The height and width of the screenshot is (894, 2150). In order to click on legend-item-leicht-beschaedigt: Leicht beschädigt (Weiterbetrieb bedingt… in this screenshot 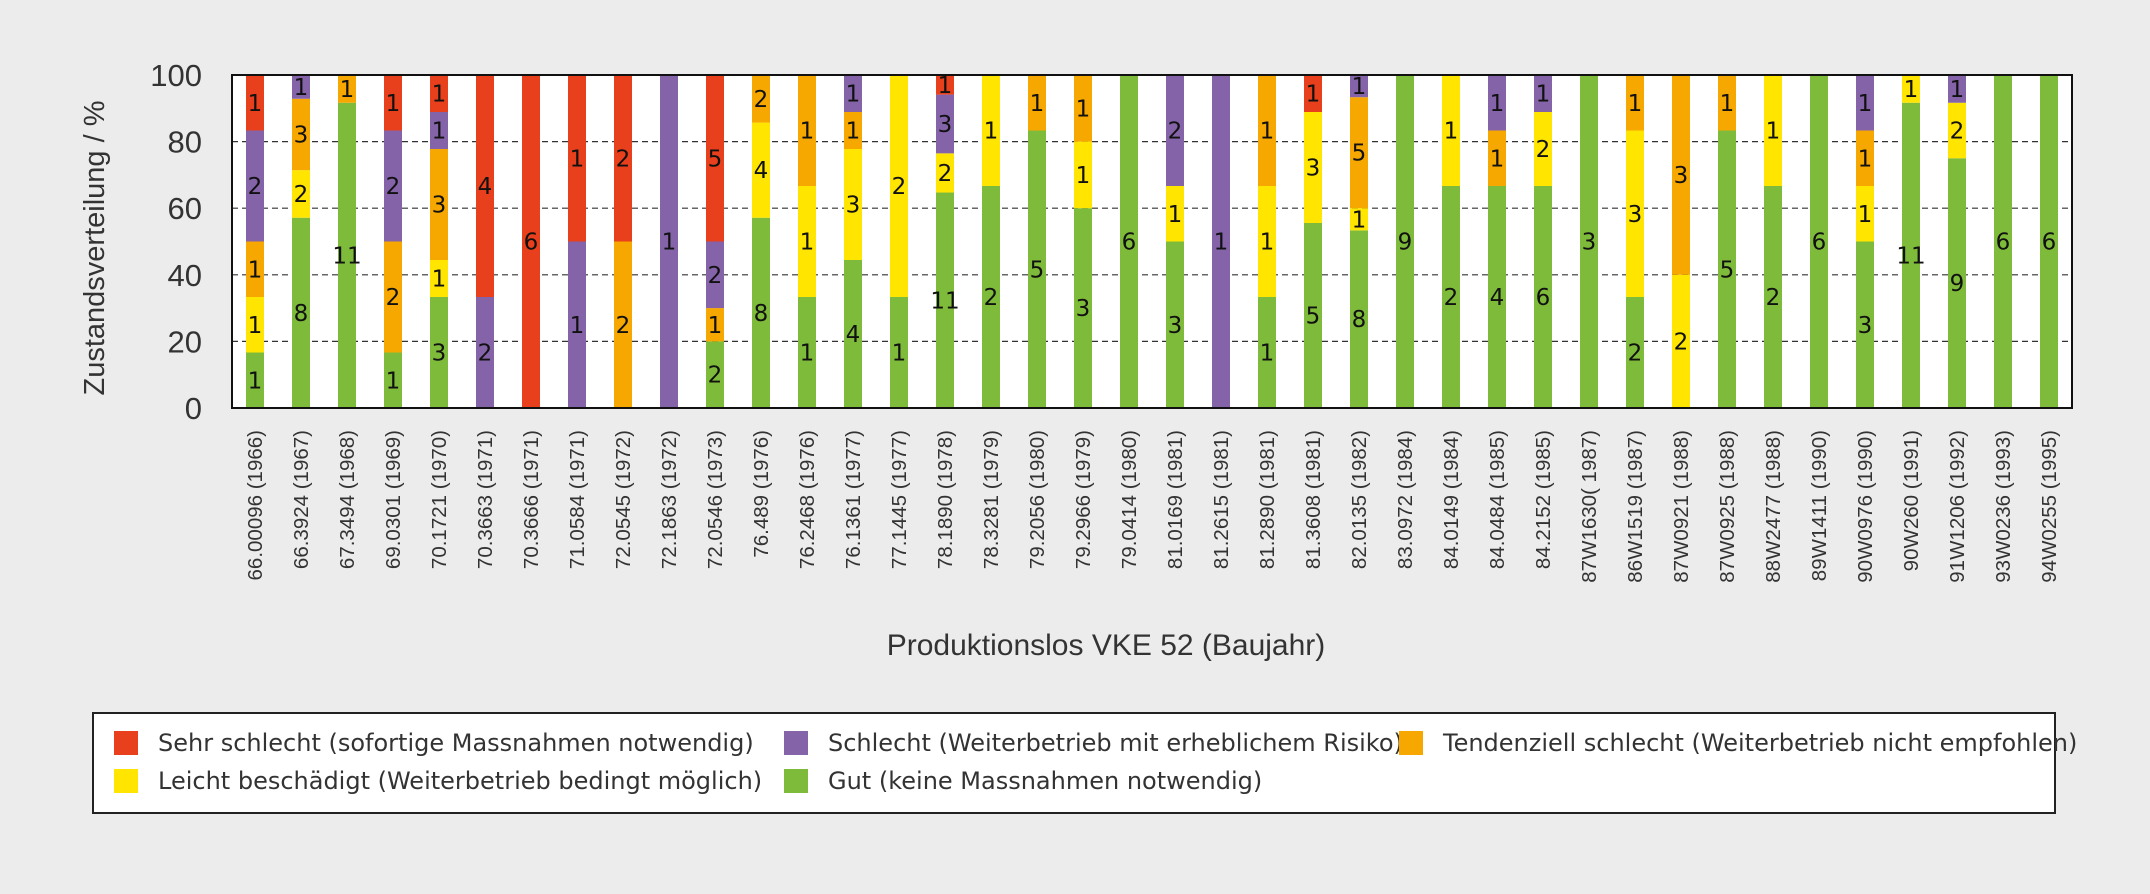, I will do `click(438, 781)`.